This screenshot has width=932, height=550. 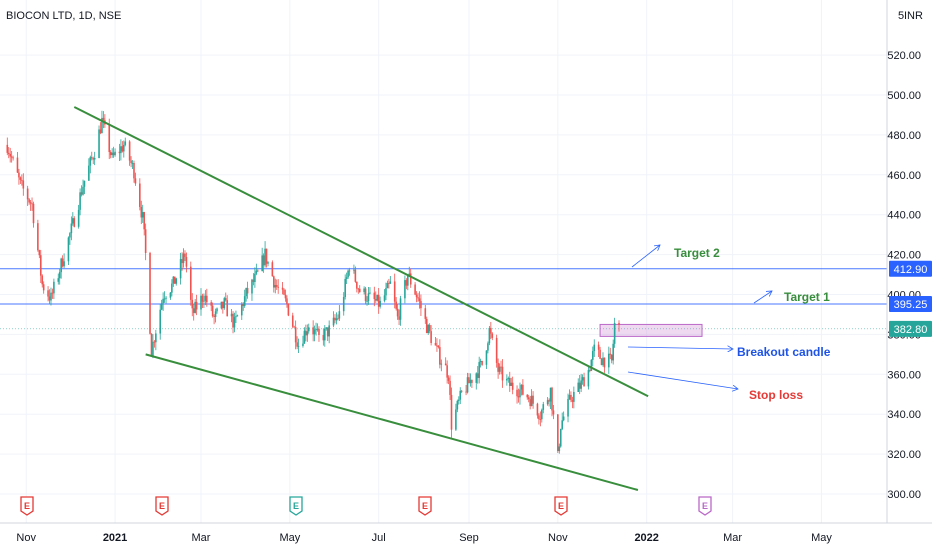 I want to click on breakout-candle-arrow, so click(x=680, y=348).